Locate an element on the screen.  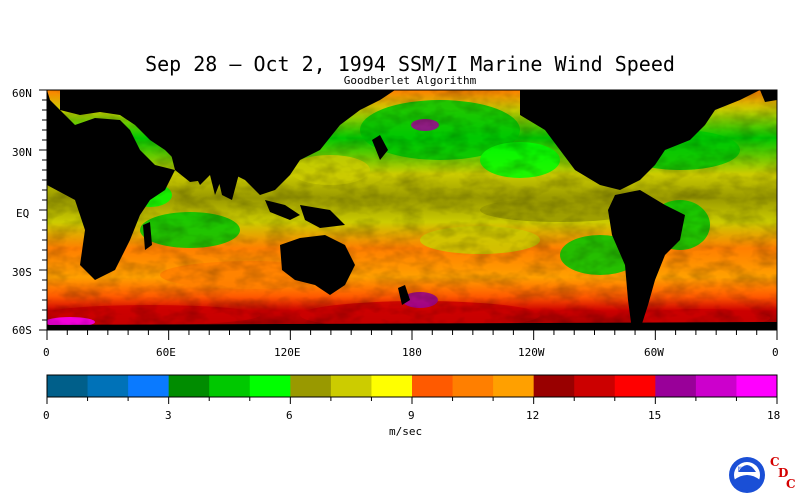
colorbar-unit: m/sec is located at coordinates (406, 431).